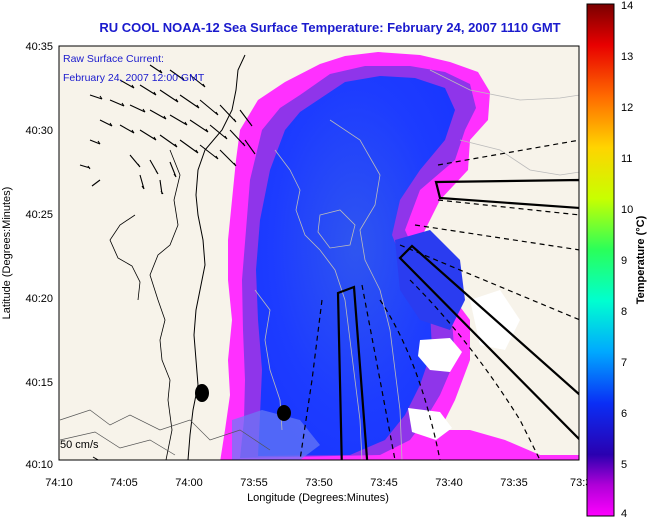 The image size is (651, 519). Describe the element at coordinates (449, 483) in the screenshot. I see `x-tick-label: 73:40` at that location.